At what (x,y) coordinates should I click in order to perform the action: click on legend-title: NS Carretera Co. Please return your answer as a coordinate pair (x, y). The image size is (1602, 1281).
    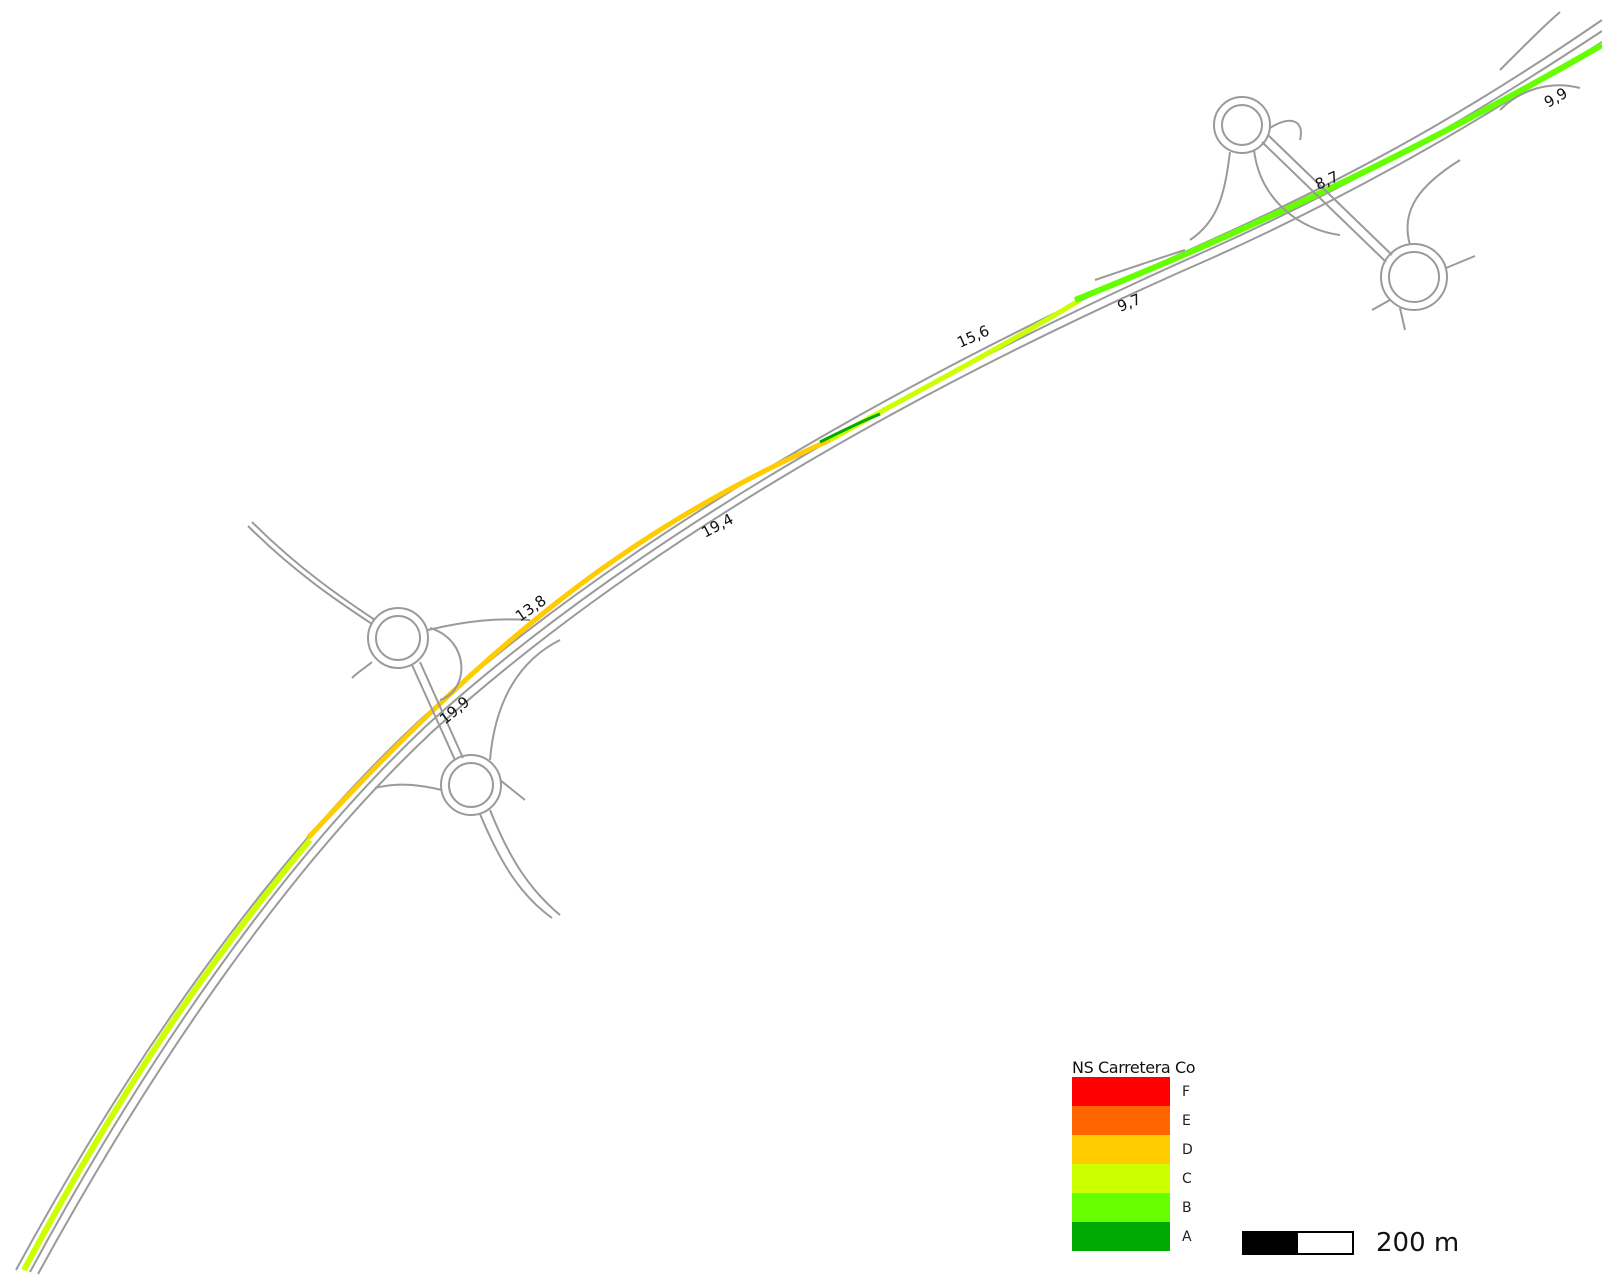
    Looking at the image, I should click on (1134, 1067).